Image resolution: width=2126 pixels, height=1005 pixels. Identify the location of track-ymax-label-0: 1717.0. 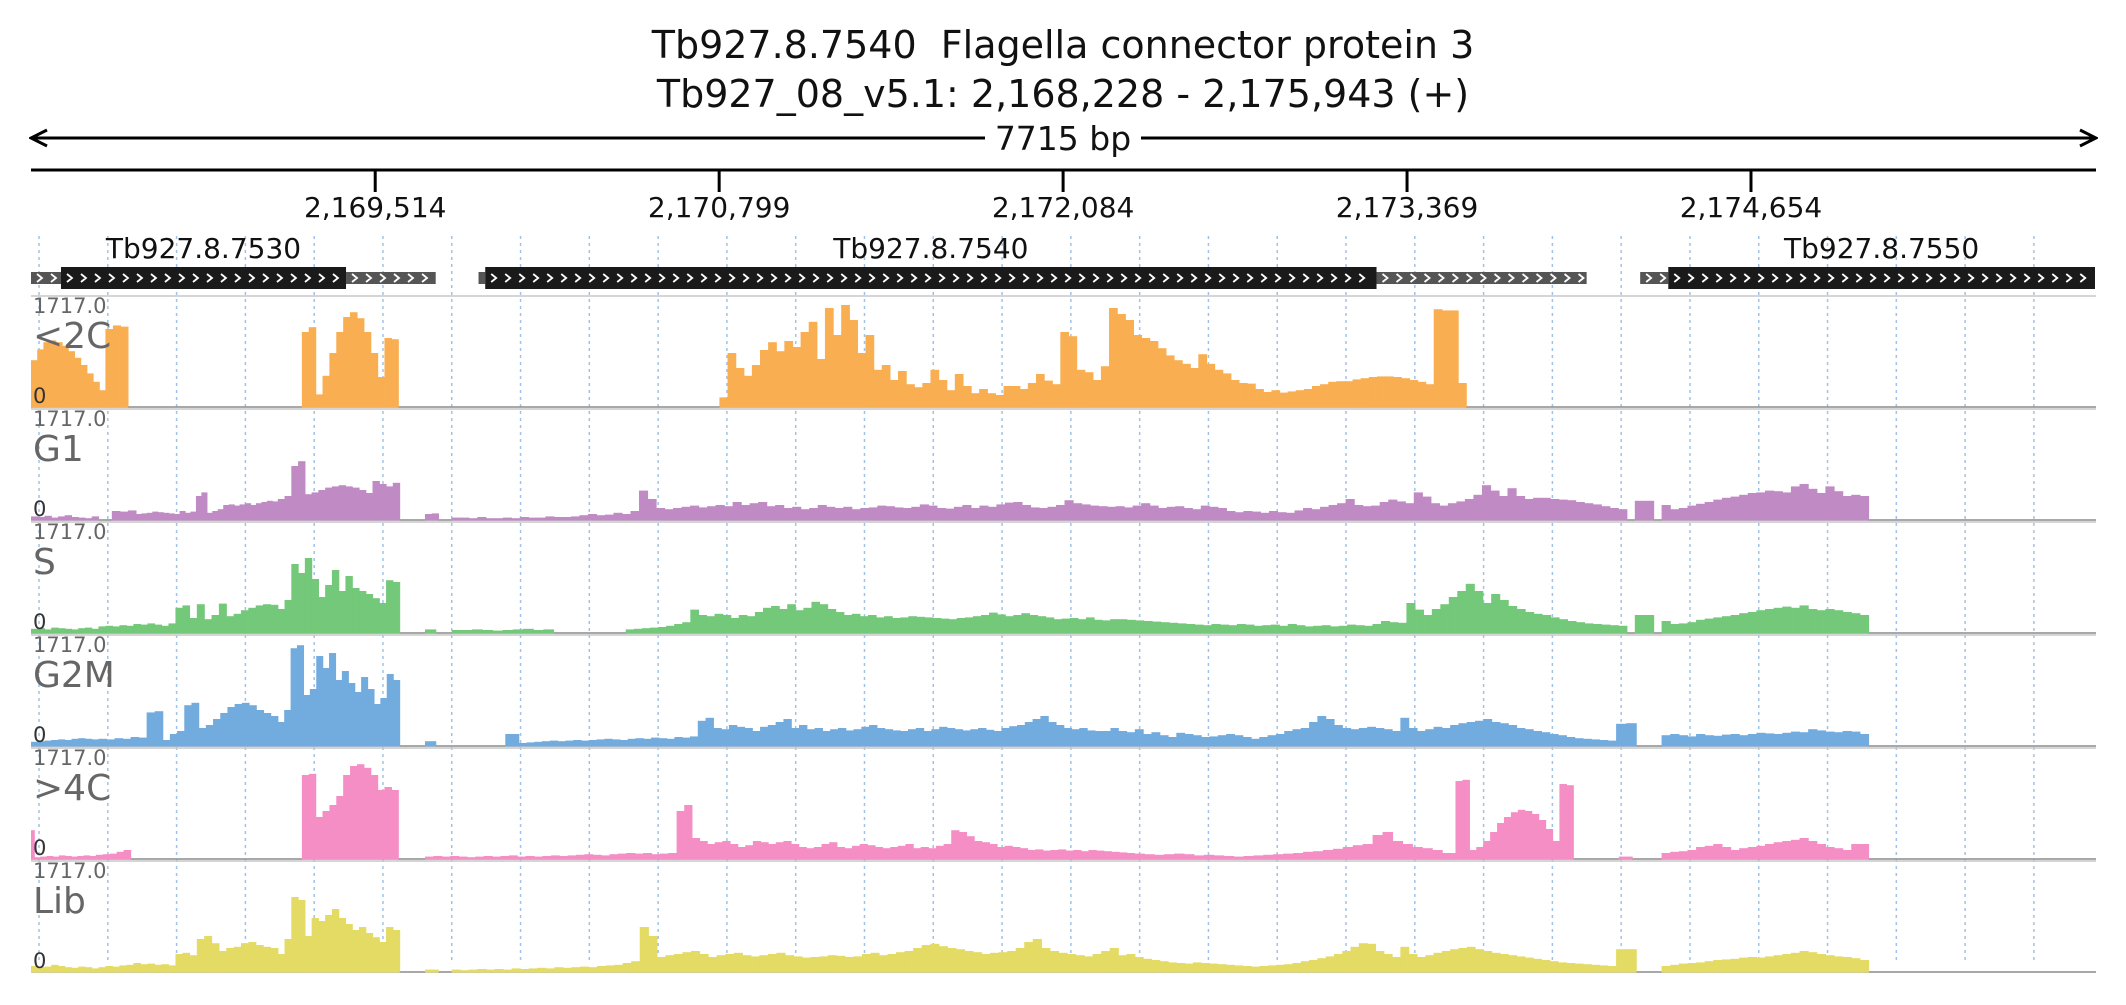
(69, 306).